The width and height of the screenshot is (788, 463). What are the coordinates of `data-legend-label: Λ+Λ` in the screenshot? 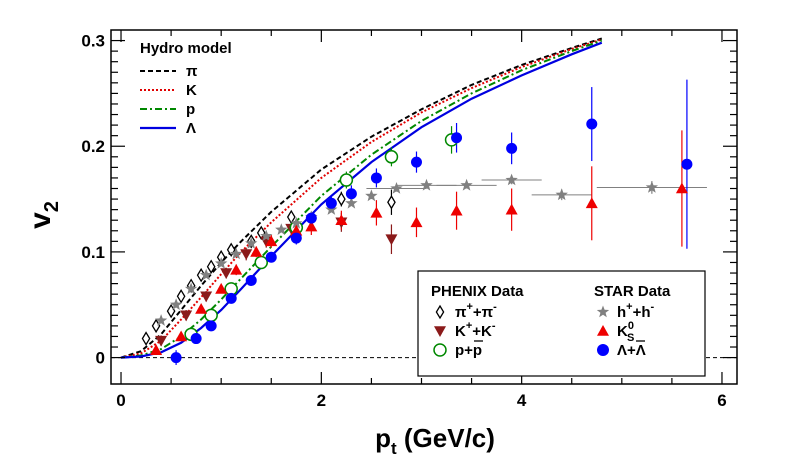 It's located at (631, 350).